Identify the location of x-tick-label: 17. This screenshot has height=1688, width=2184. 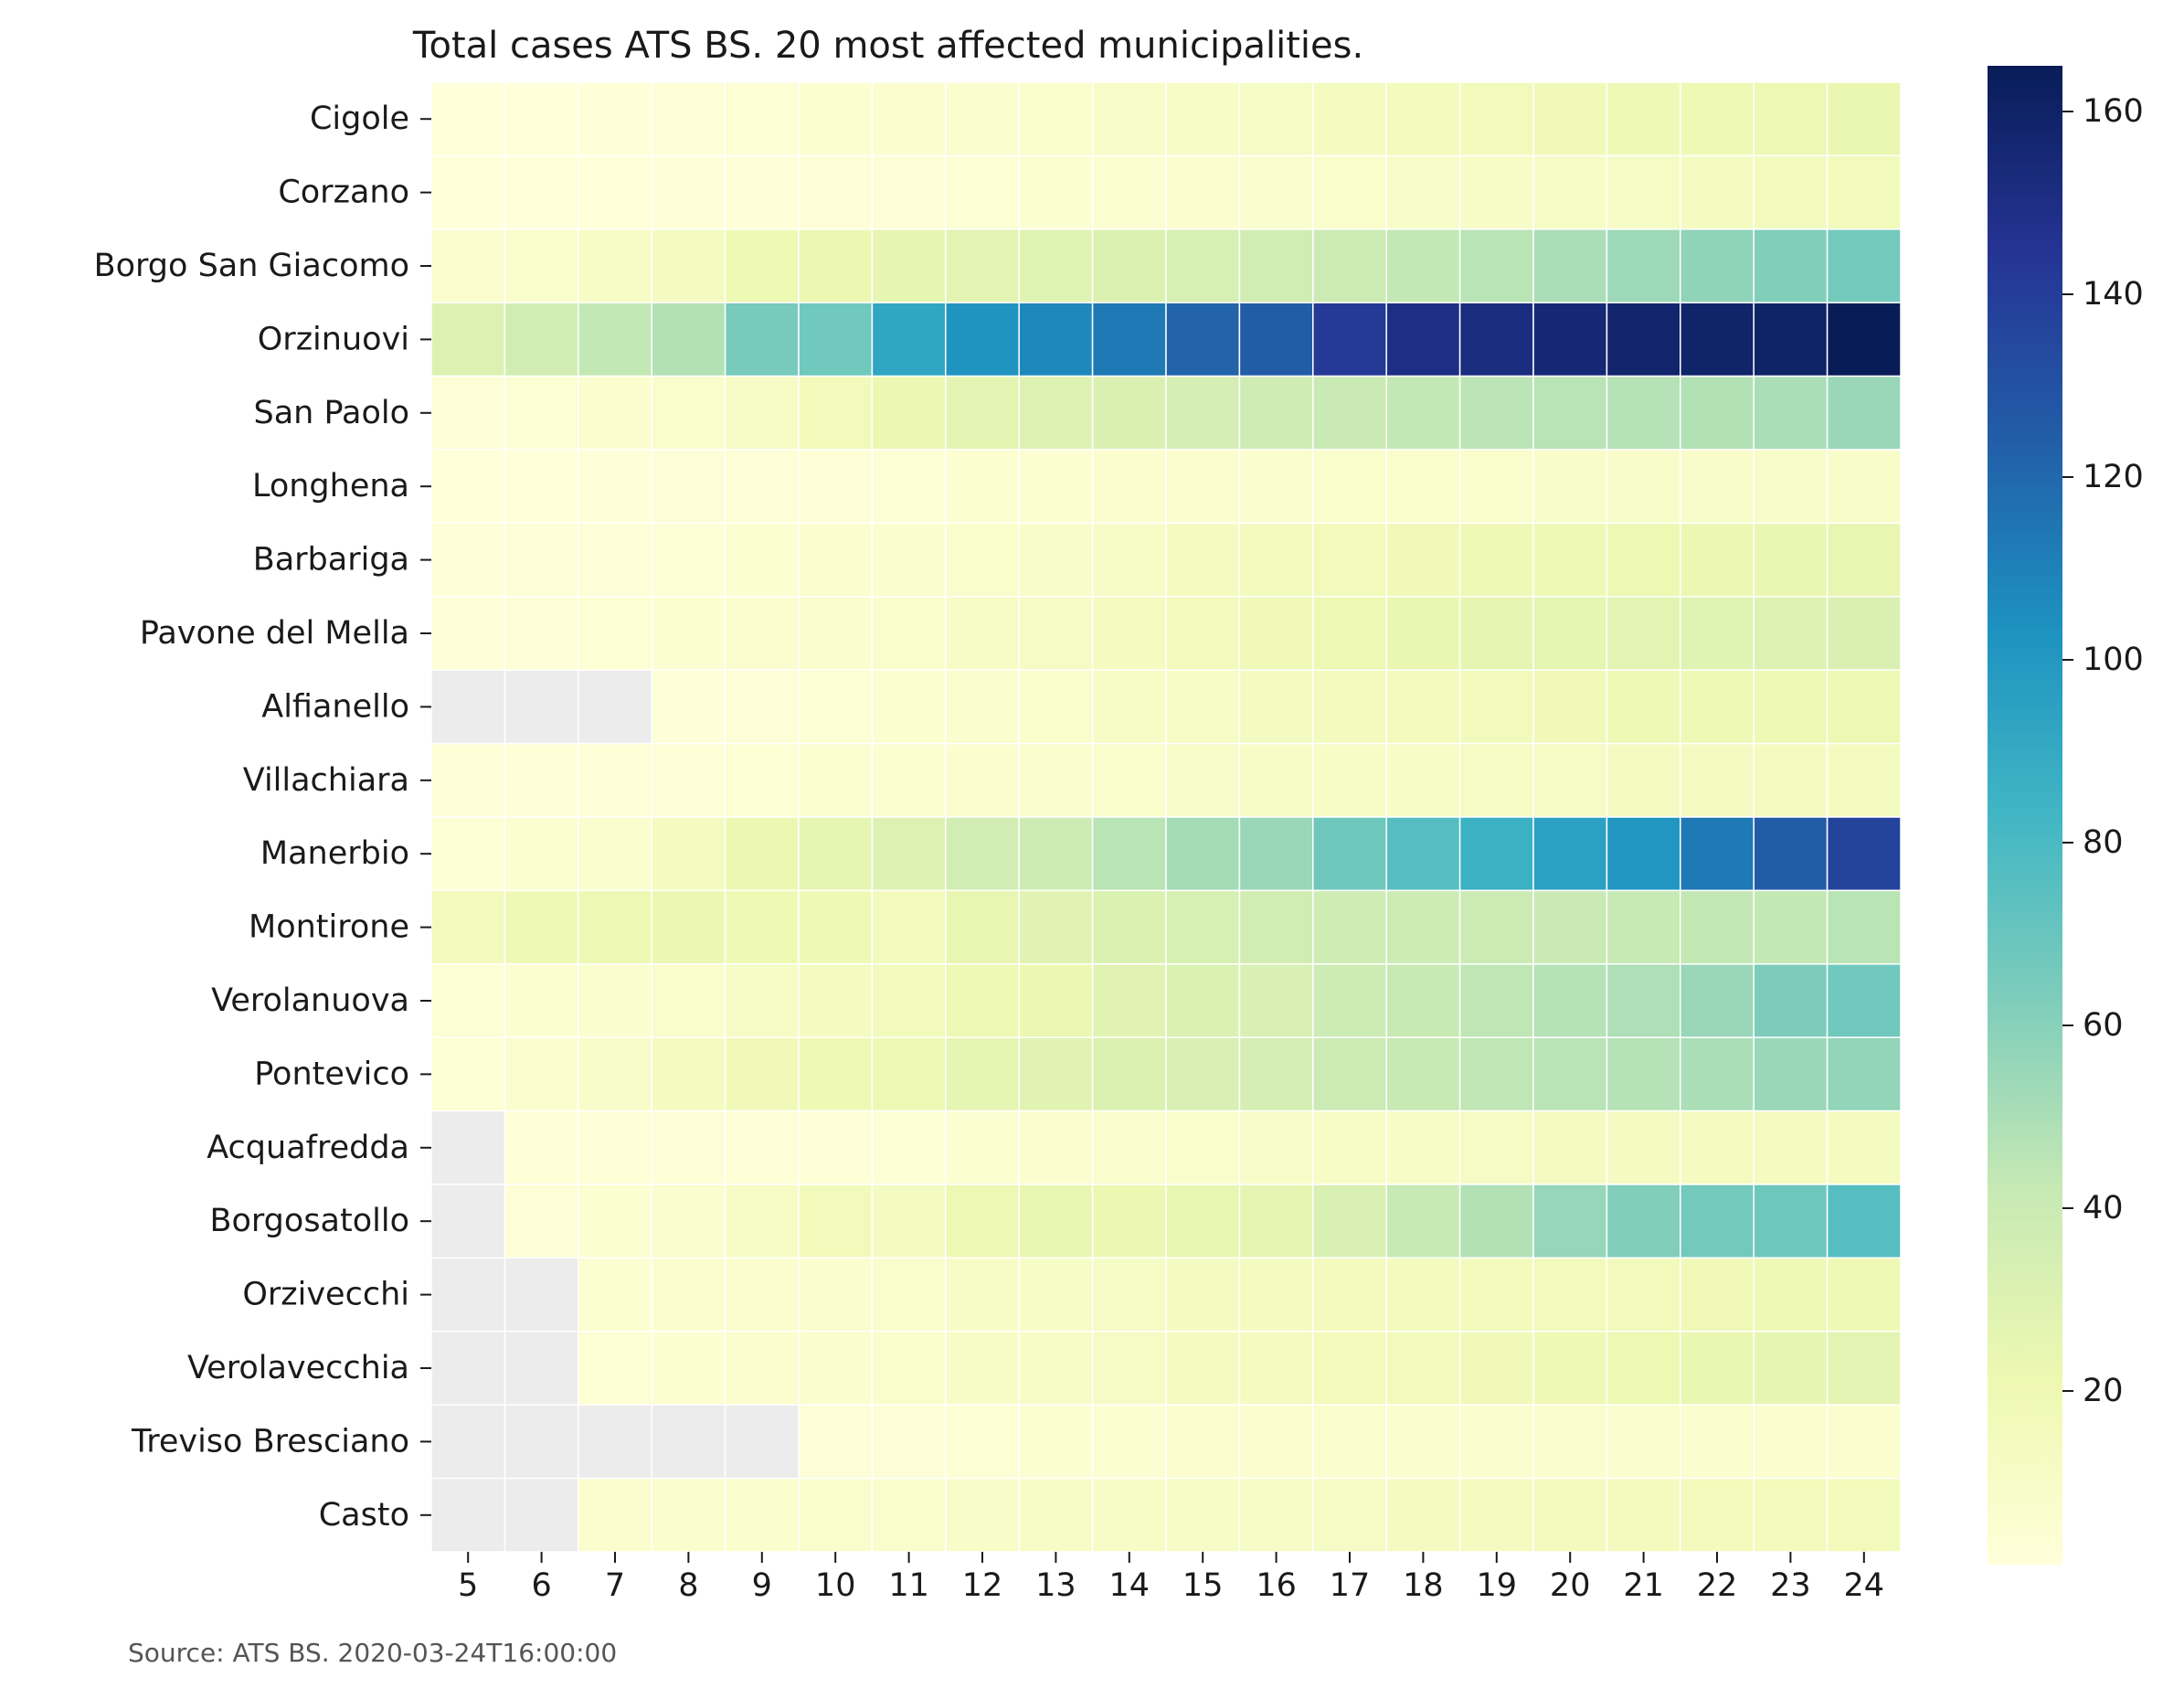
(1350, 1585).